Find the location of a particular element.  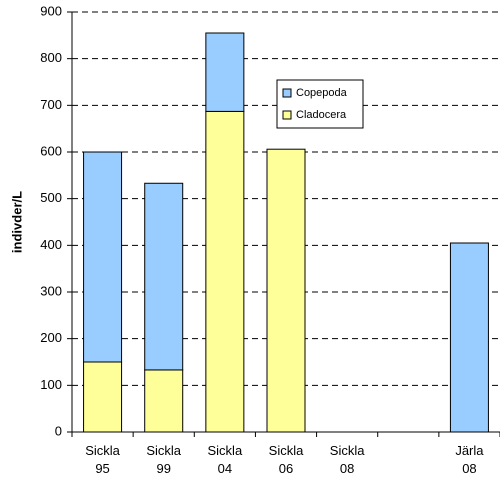

x-tick-label: Järla 08 is located at coordinates (469, 459).